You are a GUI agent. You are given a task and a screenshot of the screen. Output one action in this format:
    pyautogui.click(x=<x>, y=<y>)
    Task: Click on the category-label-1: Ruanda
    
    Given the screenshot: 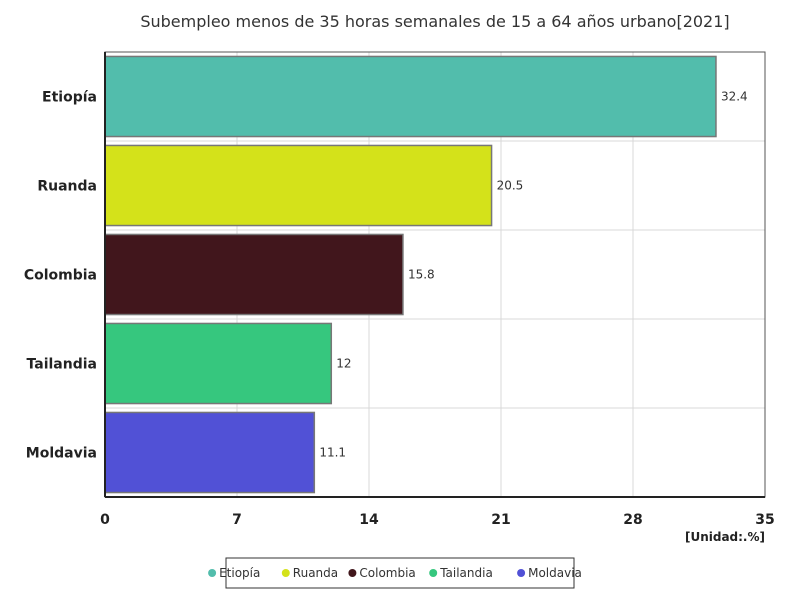 What is the action you would take?
    pyautogui.click(x=67, y=187)
    